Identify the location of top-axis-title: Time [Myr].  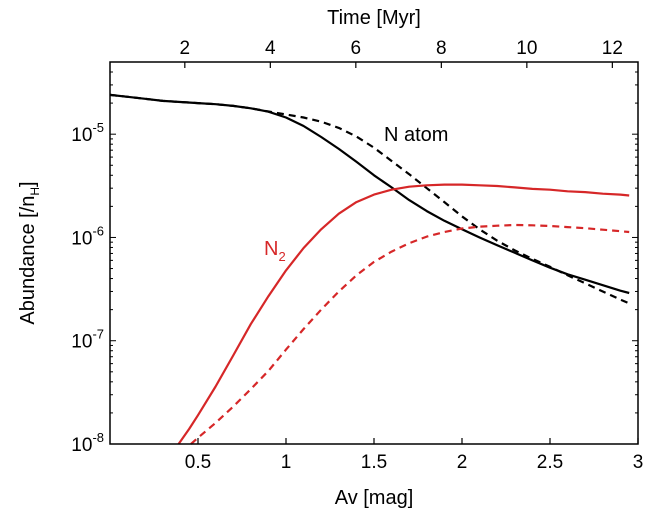
(374, 18).